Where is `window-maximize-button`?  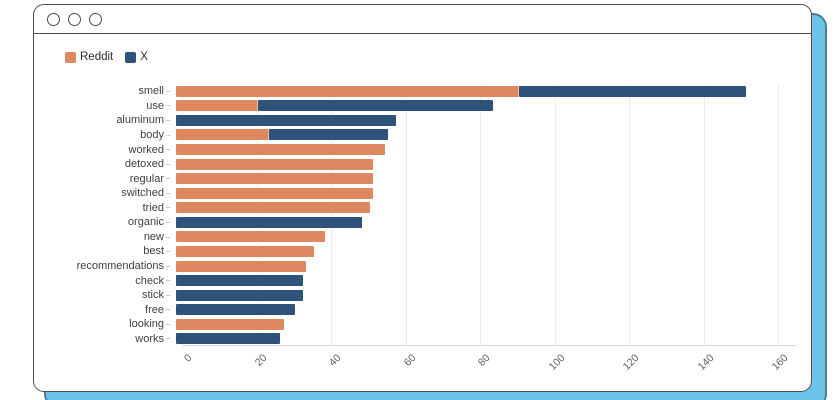
window-maximize-button is located at coordinates (95, 19).